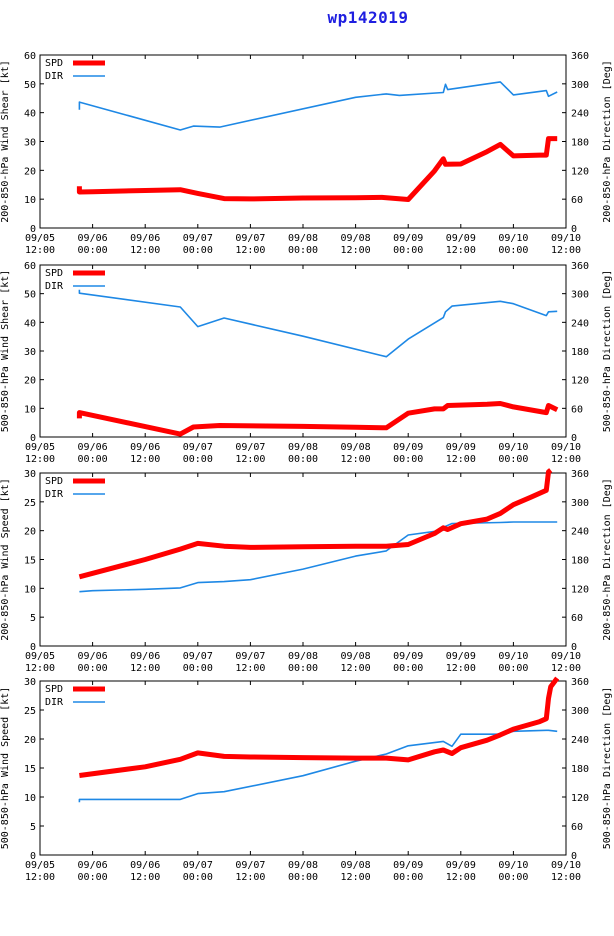  Describe the element at coordinates (580, 503) in the screenshot. I see `y-right-tick-label: 300` at that location.